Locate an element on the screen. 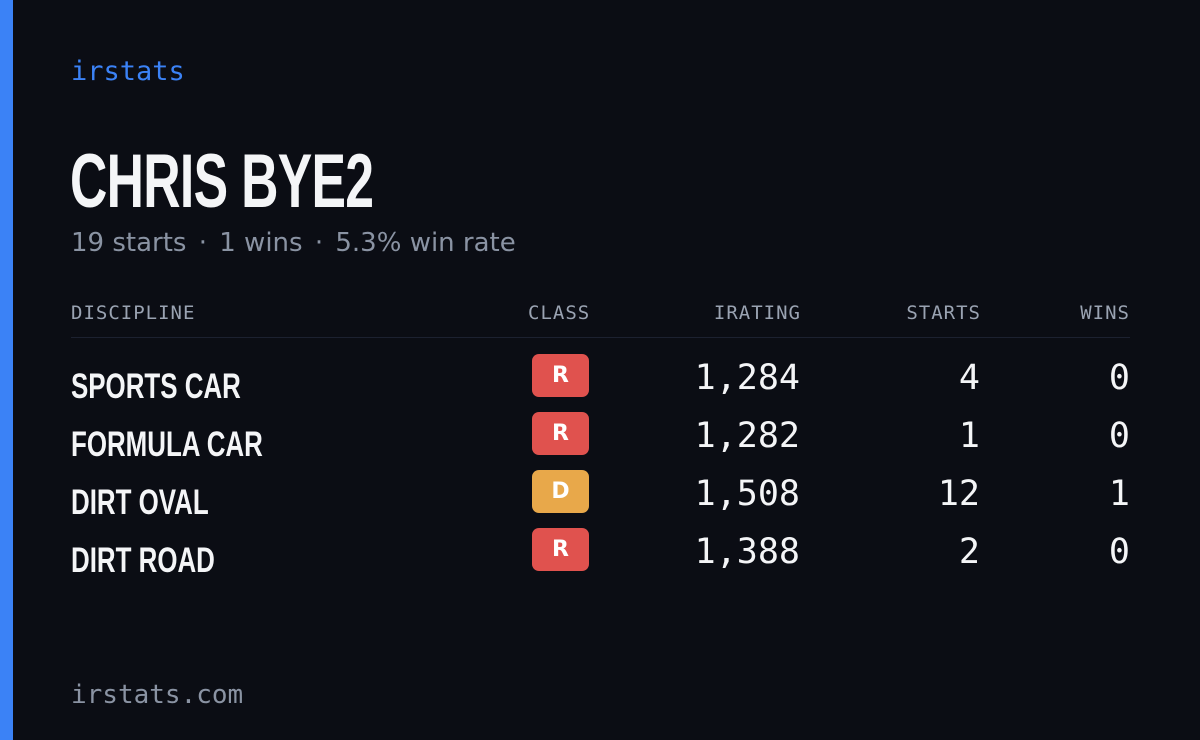  discipline-name: SPORTS CAR is located at coordinates (156, 386).